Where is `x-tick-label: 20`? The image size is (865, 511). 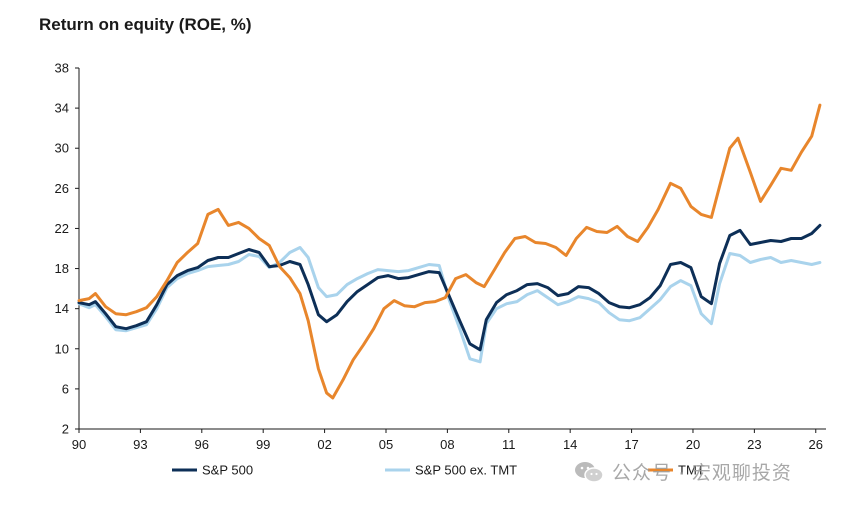 x-tick-label: 20 is located at coordinates (693, 444).